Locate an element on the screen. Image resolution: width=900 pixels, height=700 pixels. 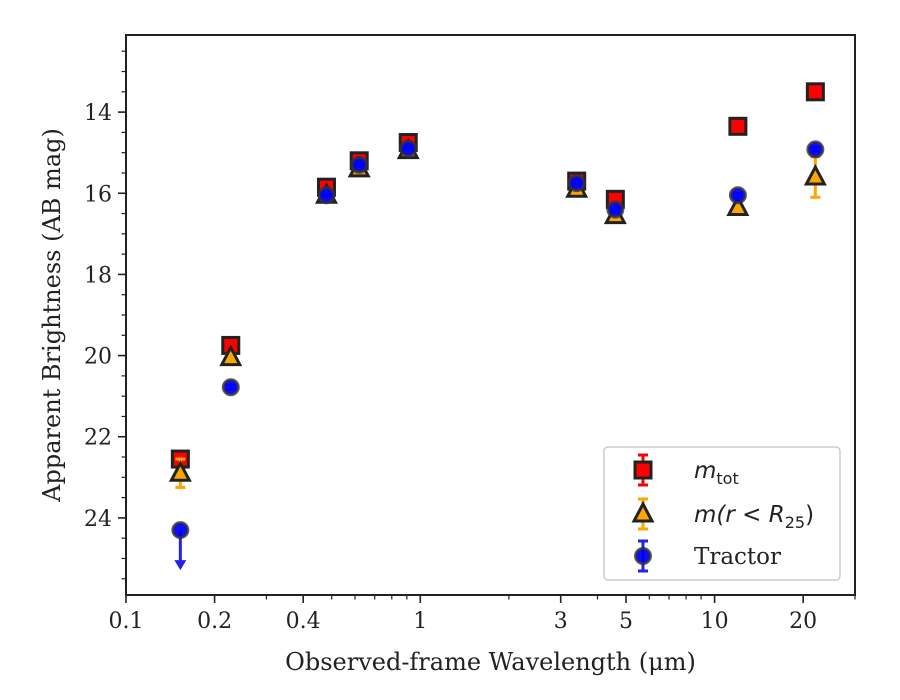
x-axis-ticks: 0.1 0.2 0.4 1 3 5 10 20 is located at coordinates (482, 614).